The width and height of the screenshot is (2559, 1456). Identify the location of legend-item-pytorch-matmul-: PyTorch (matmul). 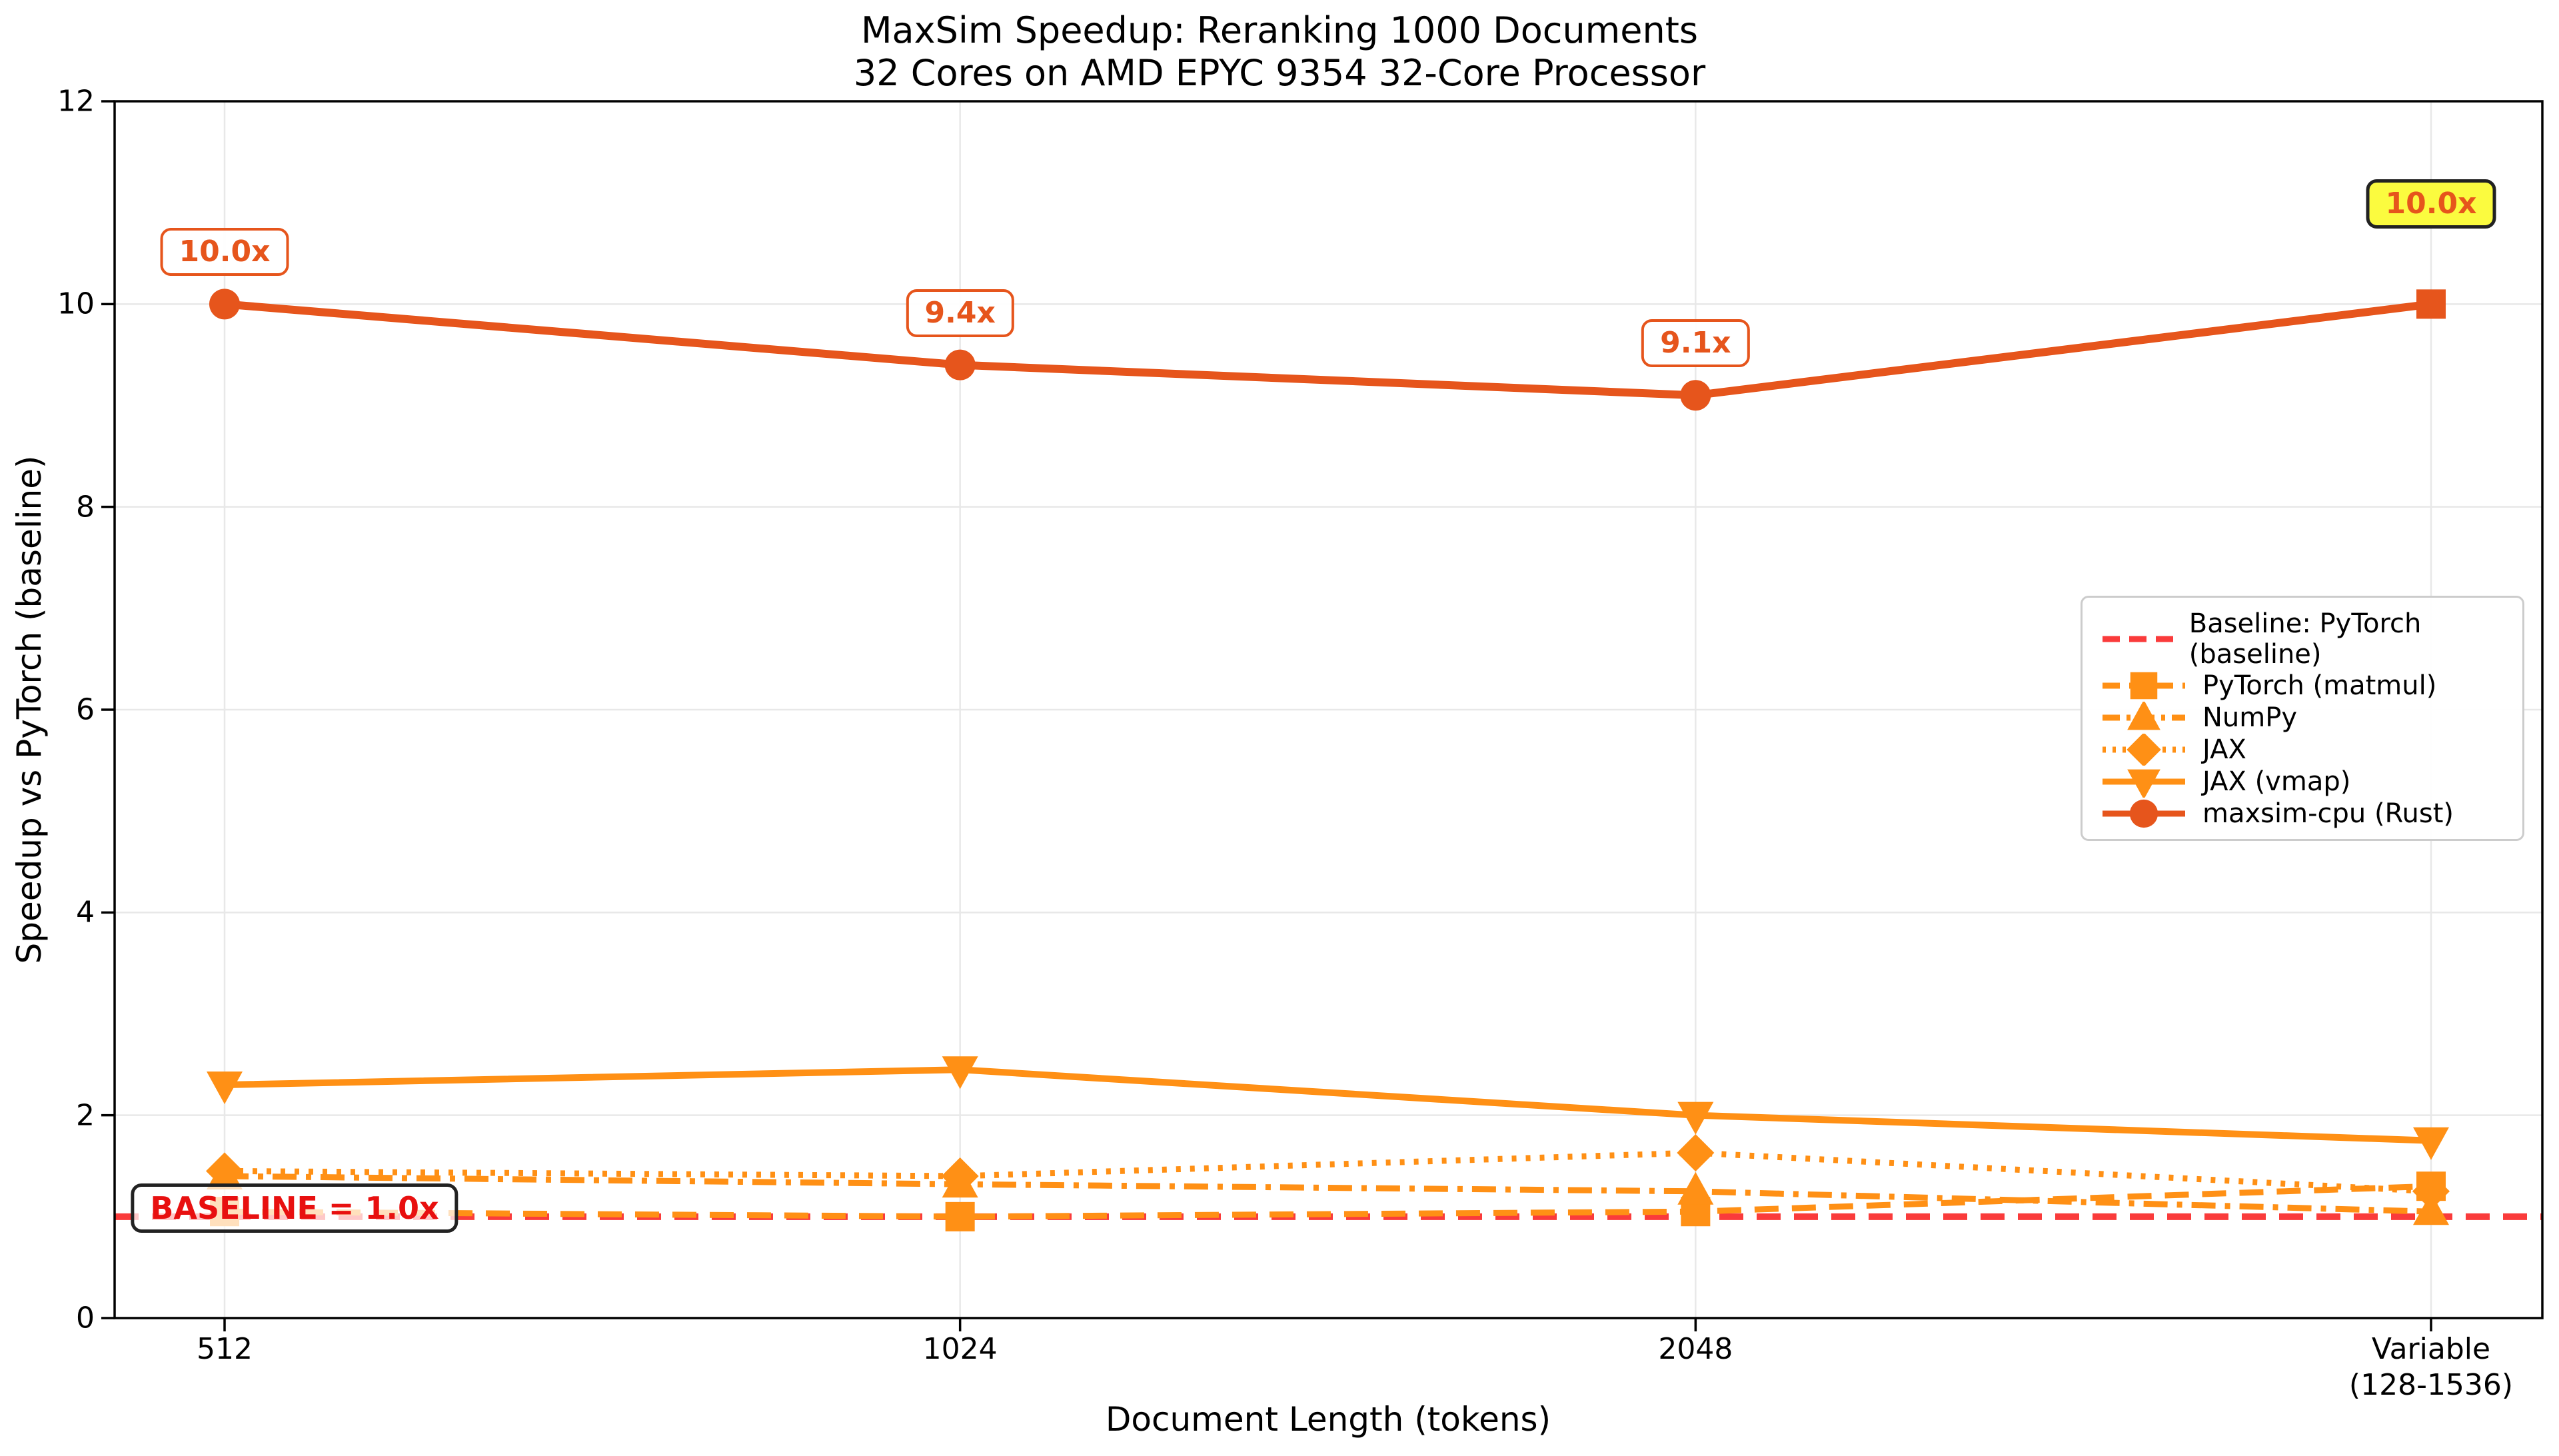
(2302, 686).